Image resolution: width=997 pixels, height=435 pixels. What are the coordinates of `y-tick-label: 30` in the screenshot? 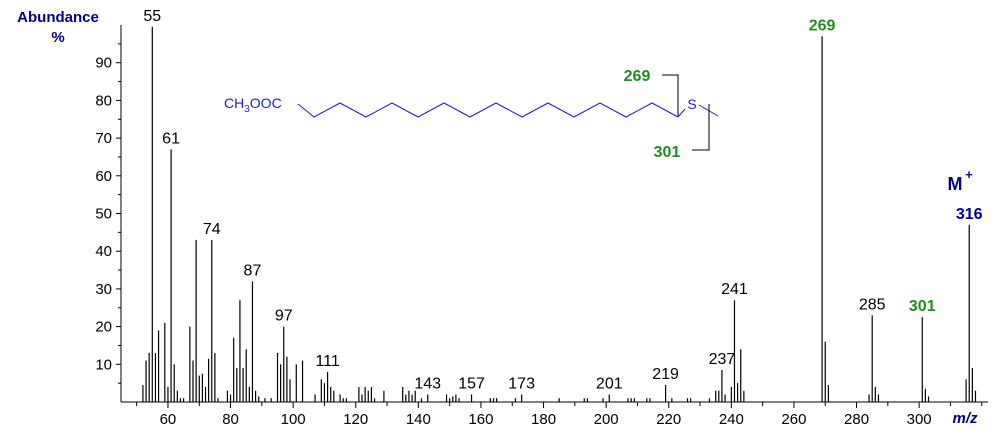 It's located at (103, 289).